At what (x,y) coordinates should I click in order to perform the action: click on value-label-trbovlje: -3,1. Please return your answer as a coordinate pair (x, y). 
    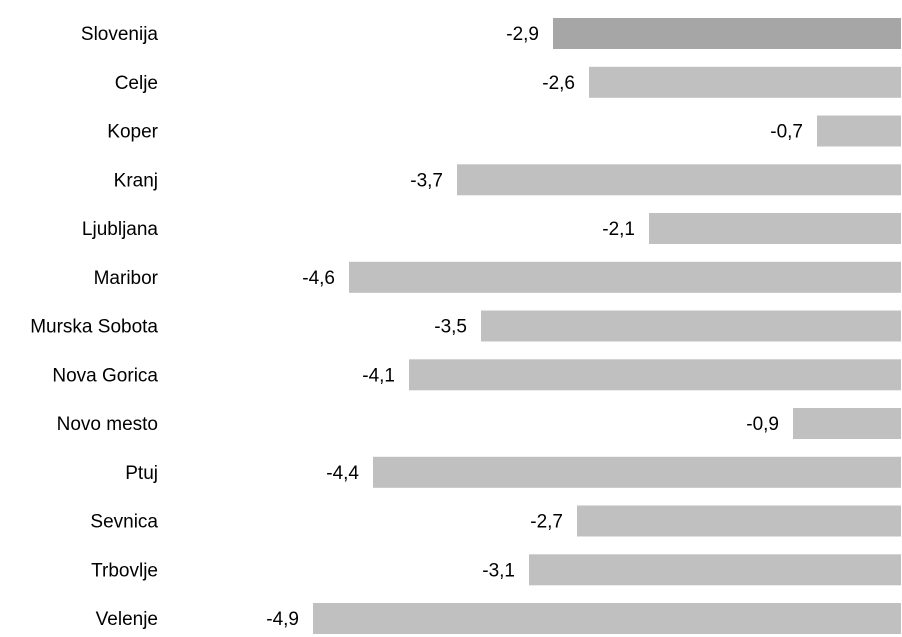
    Looking at the image, I should click on (498, 570).